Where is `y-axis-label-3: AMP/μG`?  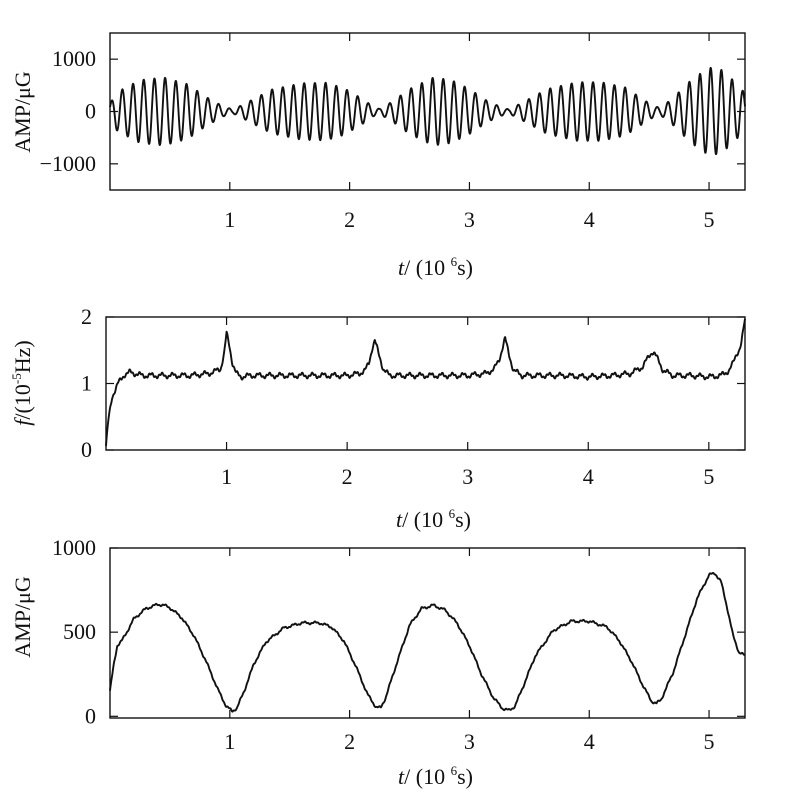 y-axis-label-3: AMP/μG is located at coordinates (22, 617).